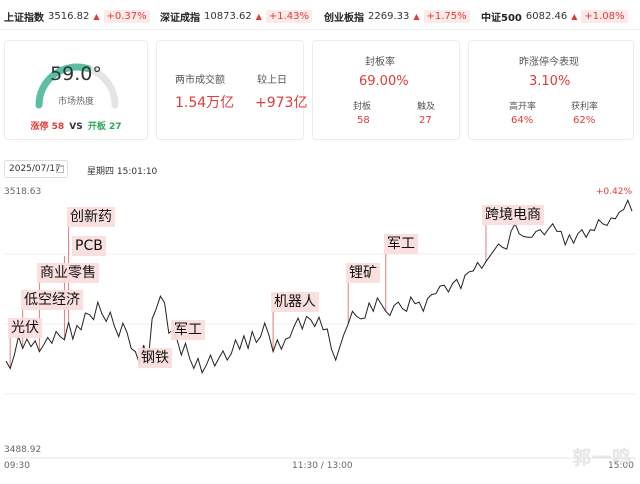 The height and width of the screenshot is (484, 640). What do you see at coordinates (89, 246) in the screenshot?
I see `sector-tag: PCB` at bounding box center [89, 246].